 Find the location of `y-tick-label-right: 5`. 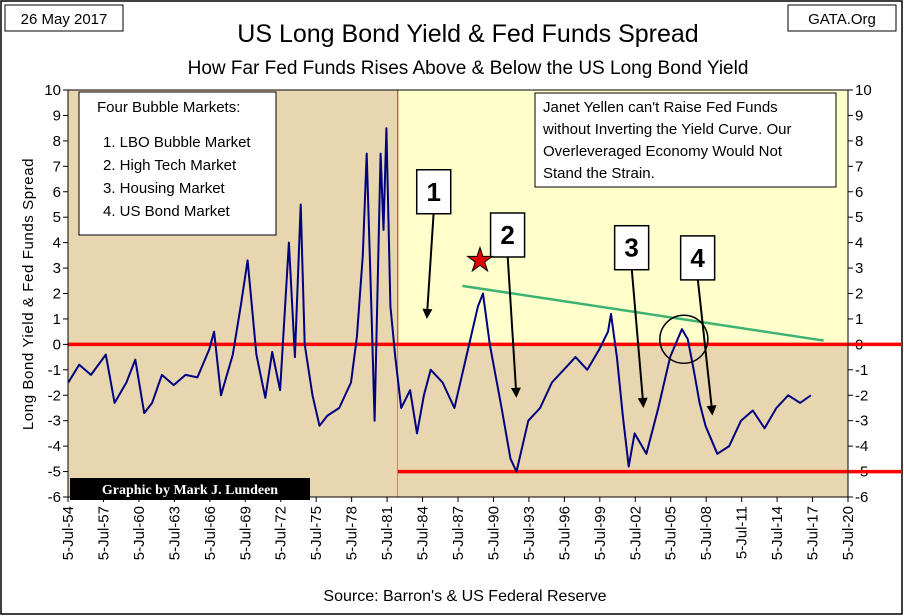

y-tick-label-right: 5 is located at coordinates (859, 217).